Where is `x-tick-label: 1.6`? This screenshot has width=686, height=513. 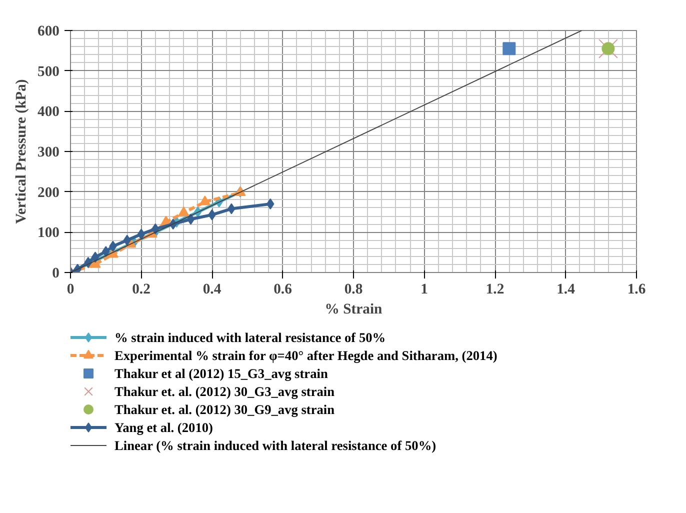 x-tick-label: 1.6 is located at coordinates (636, 290).